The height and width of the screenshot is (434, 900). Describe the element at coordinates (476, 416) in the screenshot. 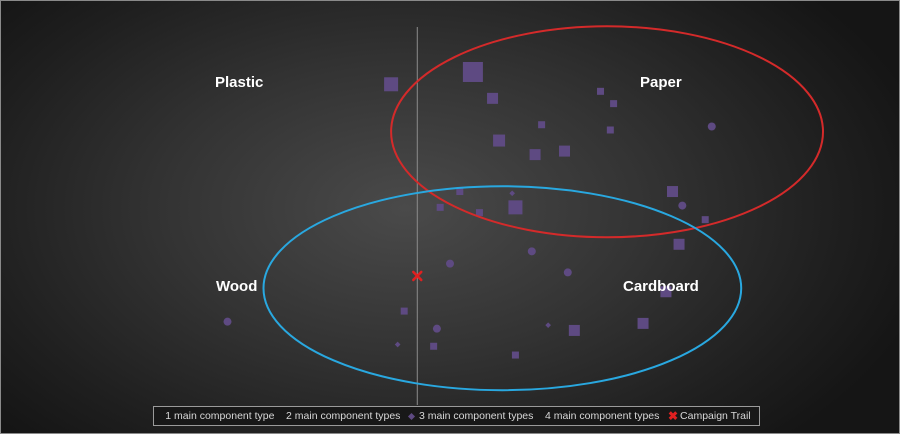

I see `legend-label: 3 main component types` at that location.